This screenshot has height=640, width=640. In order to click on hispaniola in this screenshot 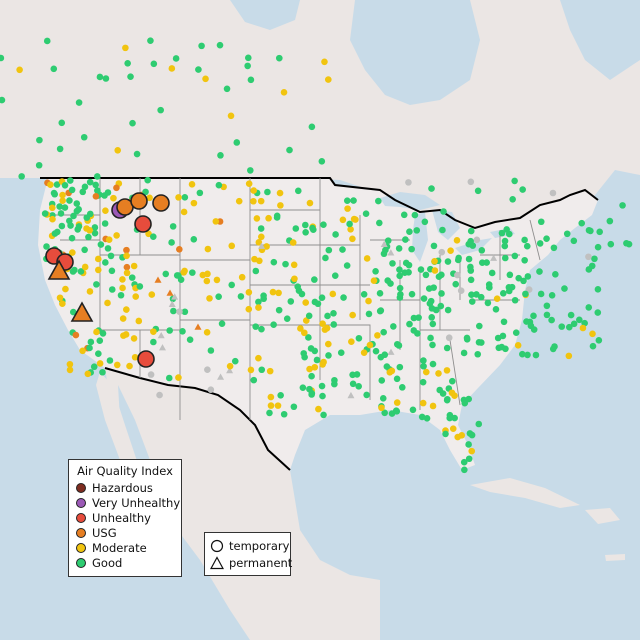, I will do `click(602, 516)`.